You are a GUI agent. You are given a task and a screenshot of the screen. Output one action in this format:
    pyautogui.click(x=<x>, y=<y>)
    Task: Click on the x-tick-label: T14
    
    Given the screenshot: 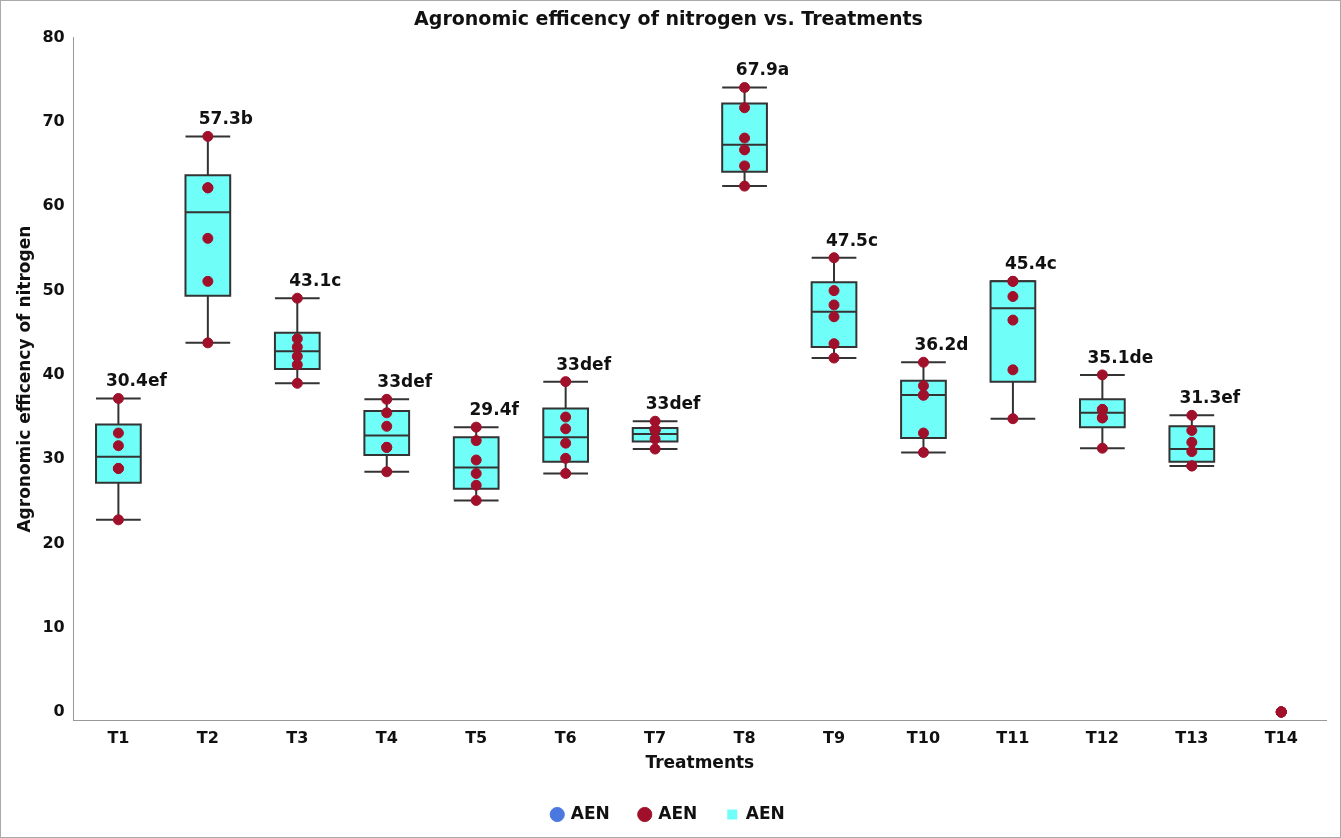 What is the action you would take?
    pyautogui.click(x=1281, y=738)
    